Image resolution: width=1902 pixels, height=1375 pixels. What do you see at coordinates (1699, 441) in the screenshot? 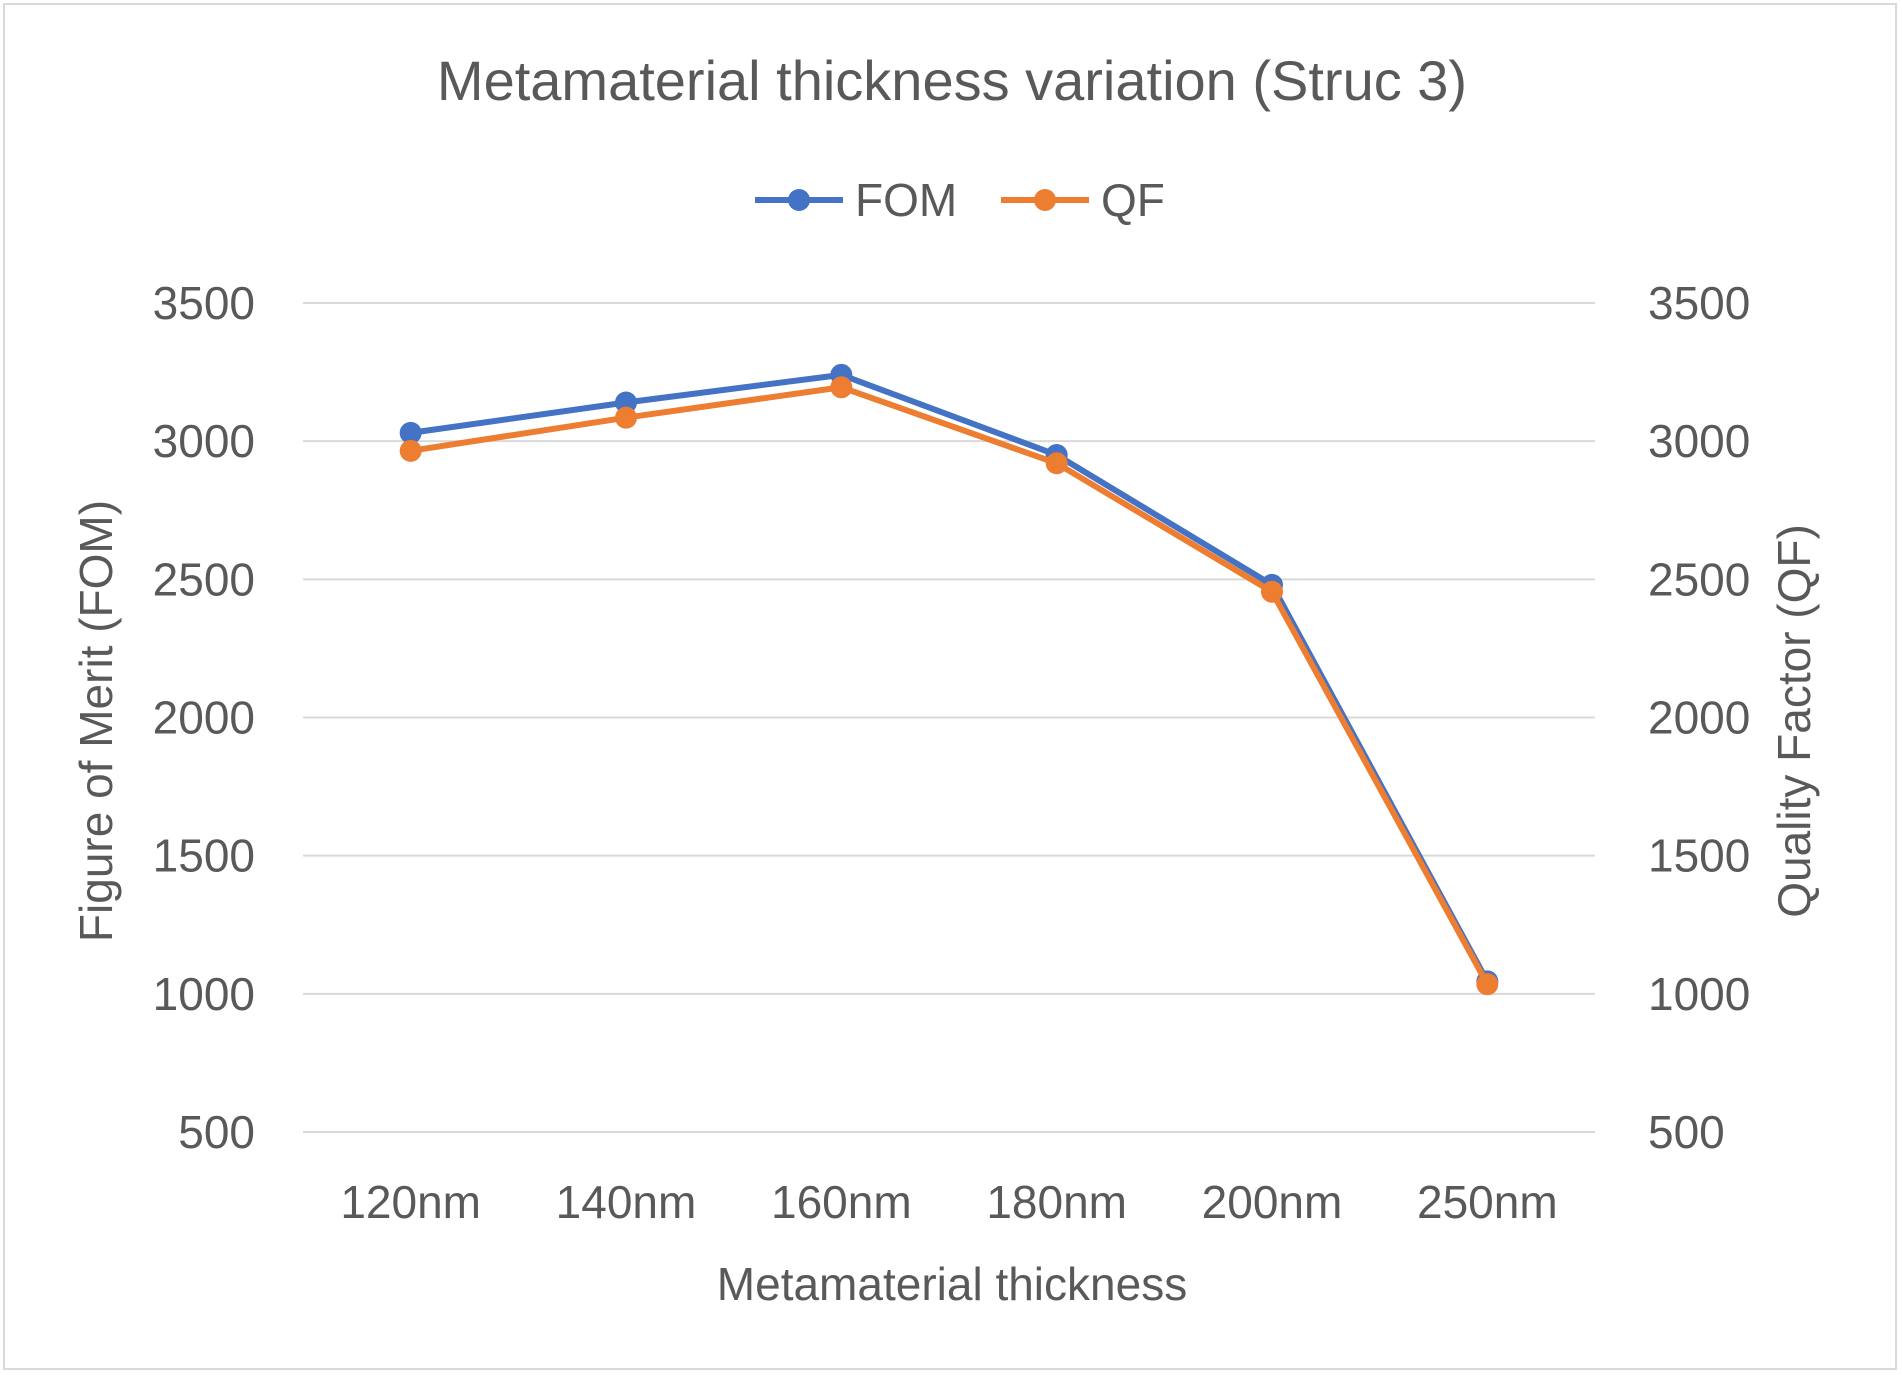
I see `y2-tick-label: 3000` at bounding box center [1699, 441].